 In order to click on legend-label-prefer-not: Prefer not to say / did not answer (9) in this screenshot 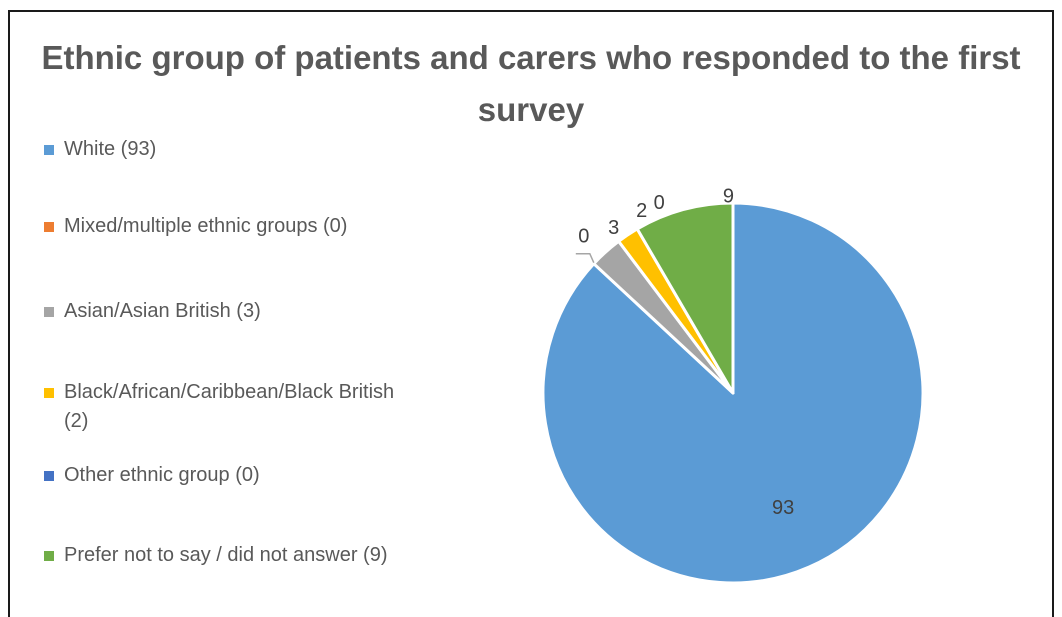, I will do `click(226, 555)`.